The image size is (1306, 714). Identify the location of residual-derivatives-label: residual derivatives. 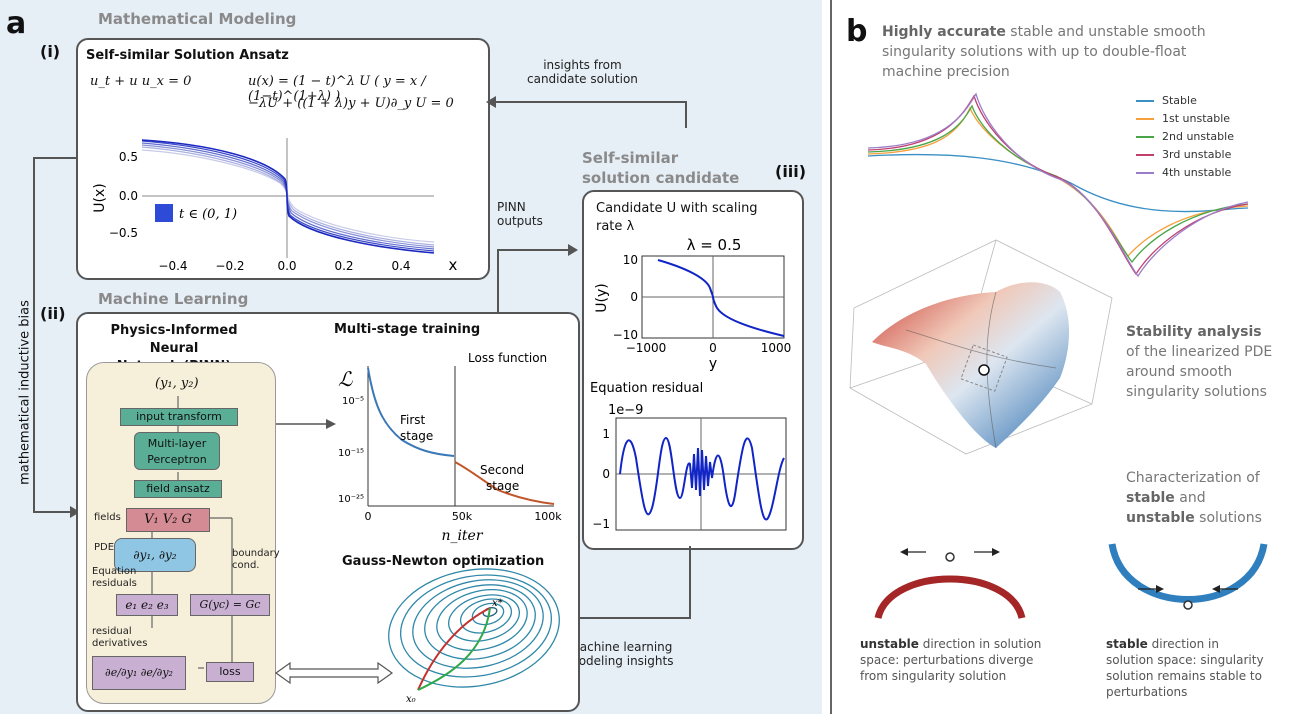
(119, 638).